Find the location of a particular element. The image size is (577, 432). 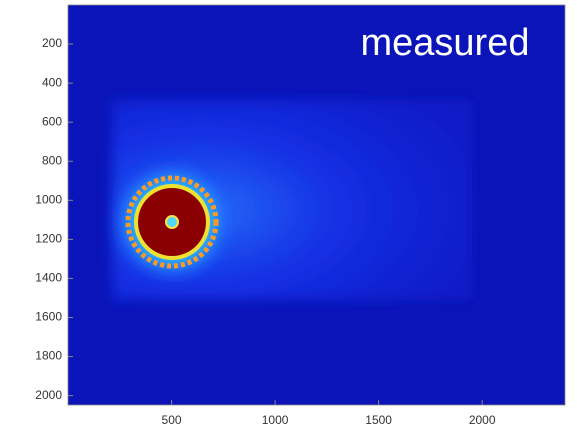

y-tick-label: 1000 is located at coordinates (48, 199).